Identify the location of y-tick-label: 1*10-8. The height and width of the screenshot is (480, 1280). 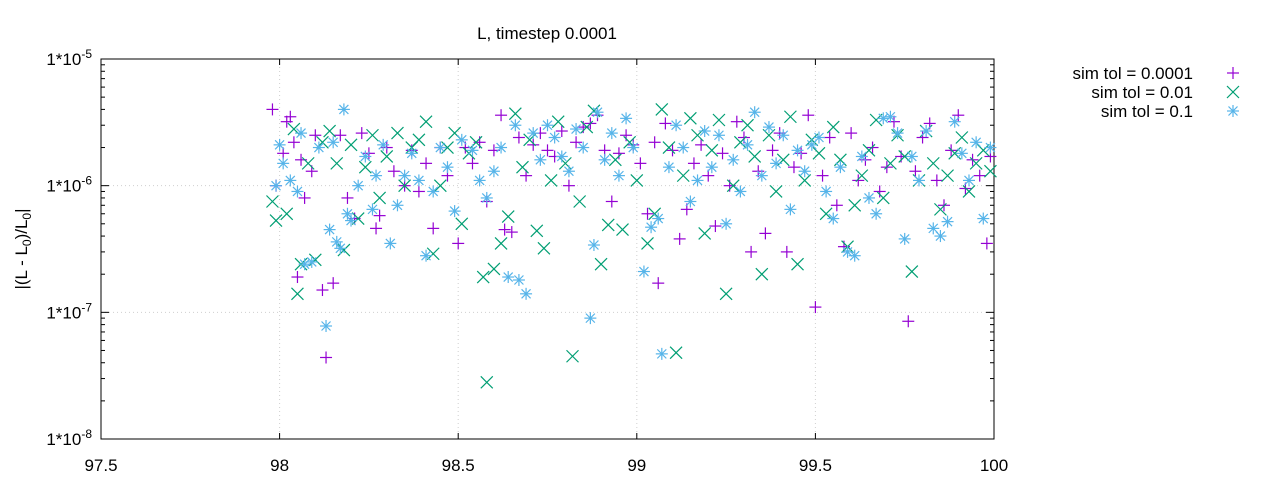
(69, 438).